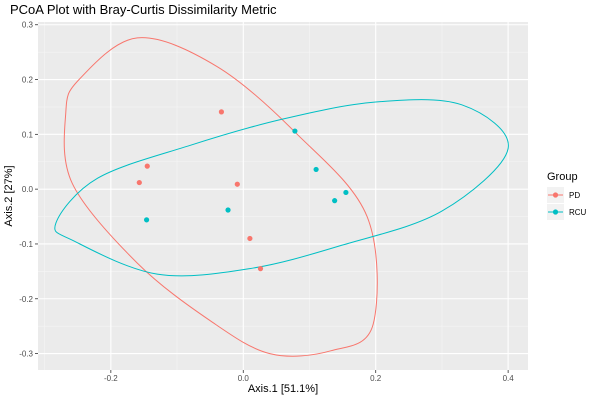  Describe the element at coordinates (376, 378) in the screenshot. I see `x-tick-label: 0.2` at that location.